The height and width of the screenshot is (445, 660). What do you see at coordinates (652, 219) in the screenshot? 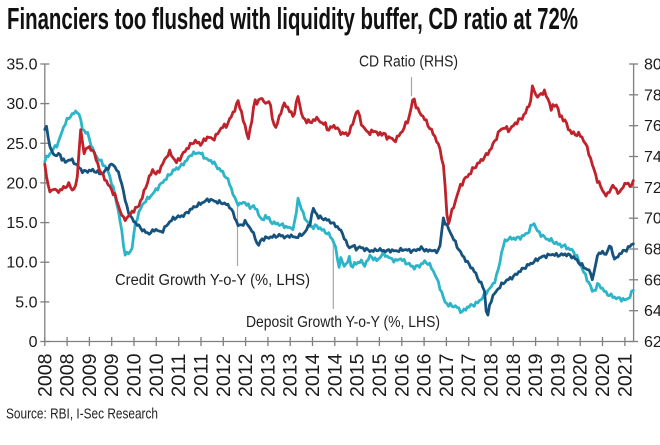
I see `svg-text: 70` at bounding box center [652, 219].